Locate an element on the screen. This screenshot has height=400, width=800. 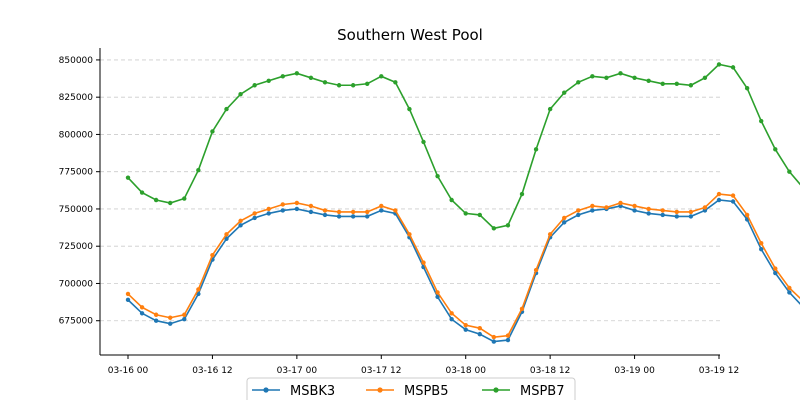
legend-label: MSPB5 is located at coordinates (426, 391).